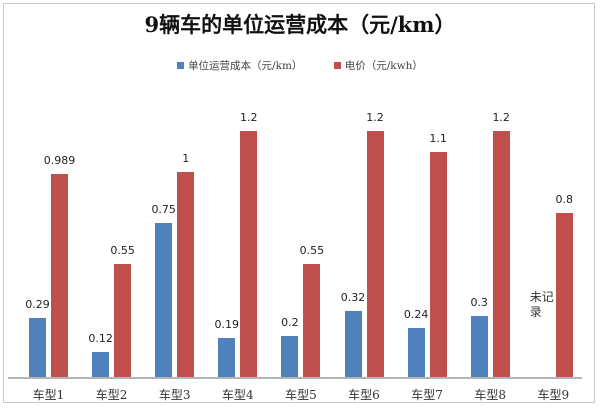 This screenshot has width=600, height=409. I want to click on legend-item-cost: 单位运营成本（元/km）, so click(239, 65).